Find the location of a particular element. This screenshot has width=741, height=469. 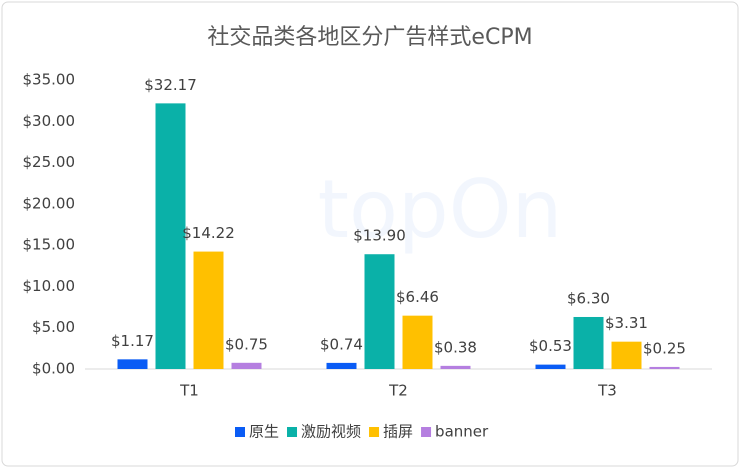

y-tick-label: $35.00 is located at coordinates (49, 80).